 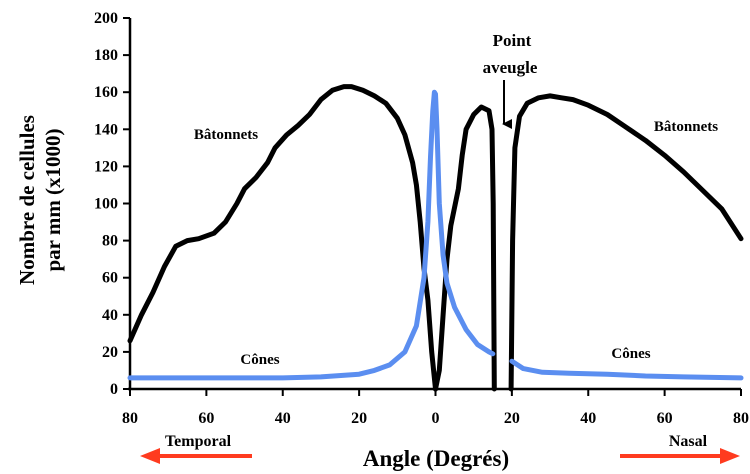 I want to click on temporal-arrow-icon, so click(x=196, y=456).